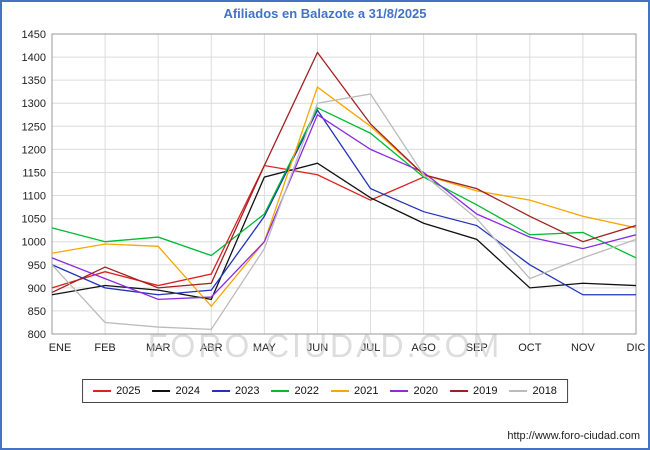  I want to click on legend-label-2021: 2021, so click(366, 391).